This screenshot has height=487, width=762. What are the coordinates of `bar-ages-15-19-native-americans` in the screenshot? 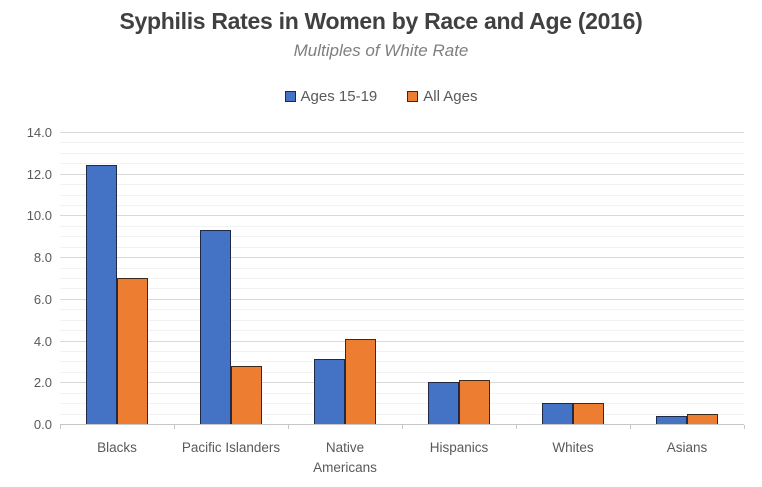 It's located at (329, 391).